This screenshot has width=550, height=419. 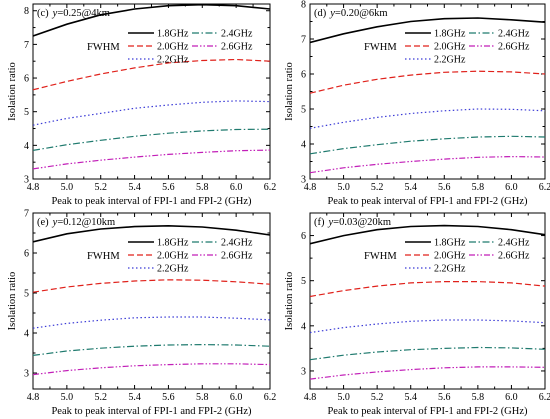 I want to click on panel-letter: (d), so click(x=320, y=13).